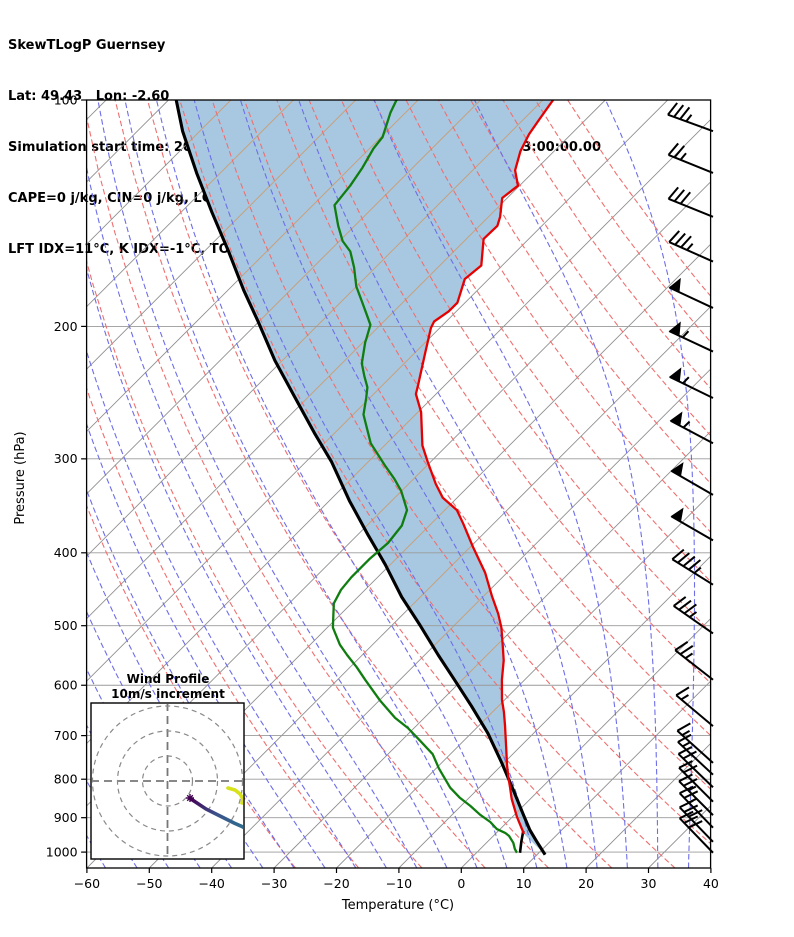  Describe the element at coordinates (87, 883) in the screenshot. I see `x-tick-label: −60` at that location.